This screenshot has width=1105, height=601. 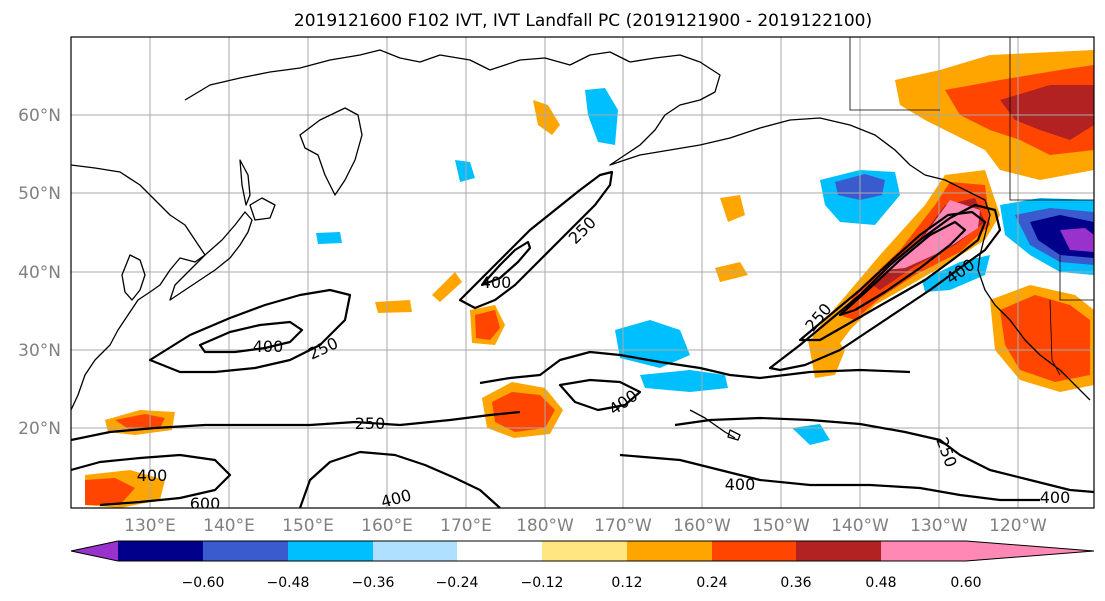 I want to click on colorbar-tick-label: −0.60, so click(x=203, y=583).